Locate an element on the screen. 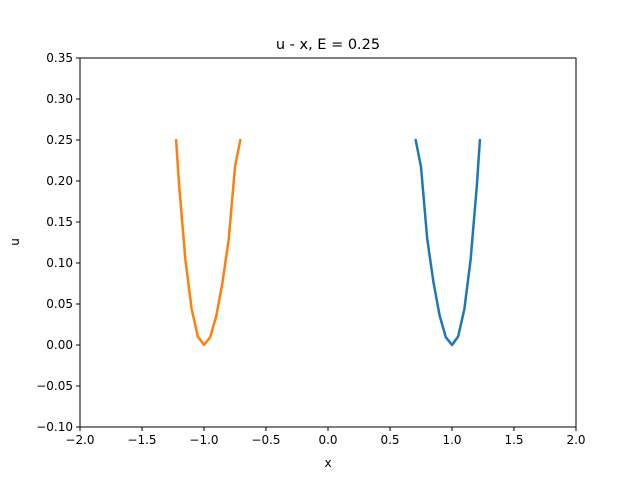 This screenshot has width=640, height=480. y-tick-label: −0.10 is located at coordinates (54, 427).